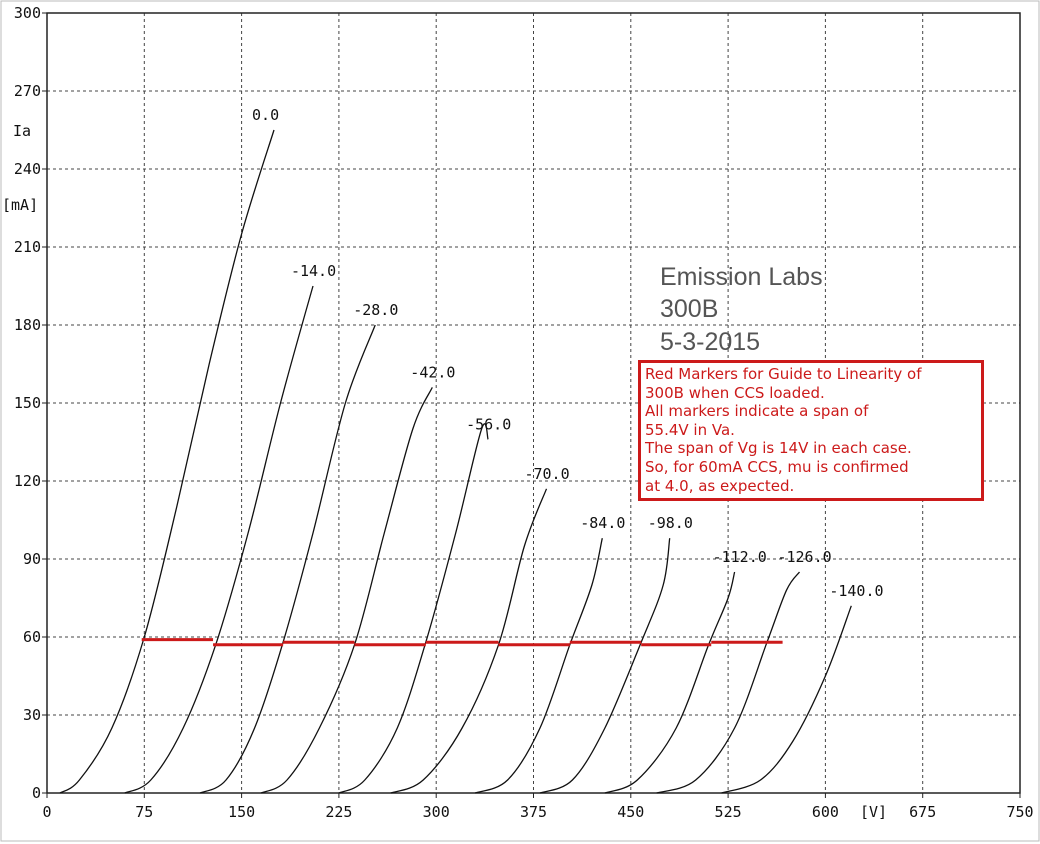 The height and width of the screenshot is (844, 1040). I want to click on x-tick-label: 375, so click(533, 812).